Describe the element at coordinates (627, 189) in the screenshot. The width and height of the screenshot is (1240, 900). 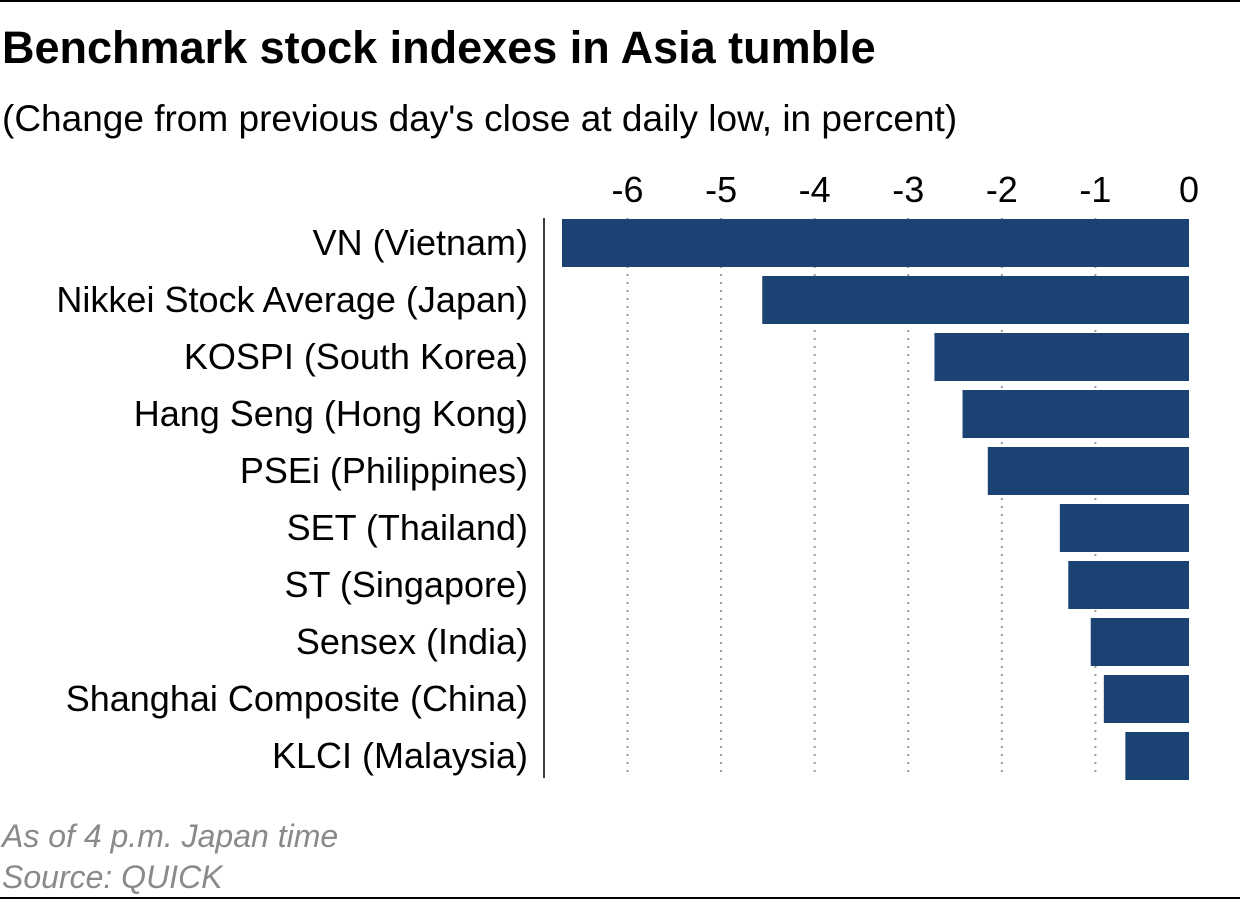
I see `tick-label: -6` at that location.